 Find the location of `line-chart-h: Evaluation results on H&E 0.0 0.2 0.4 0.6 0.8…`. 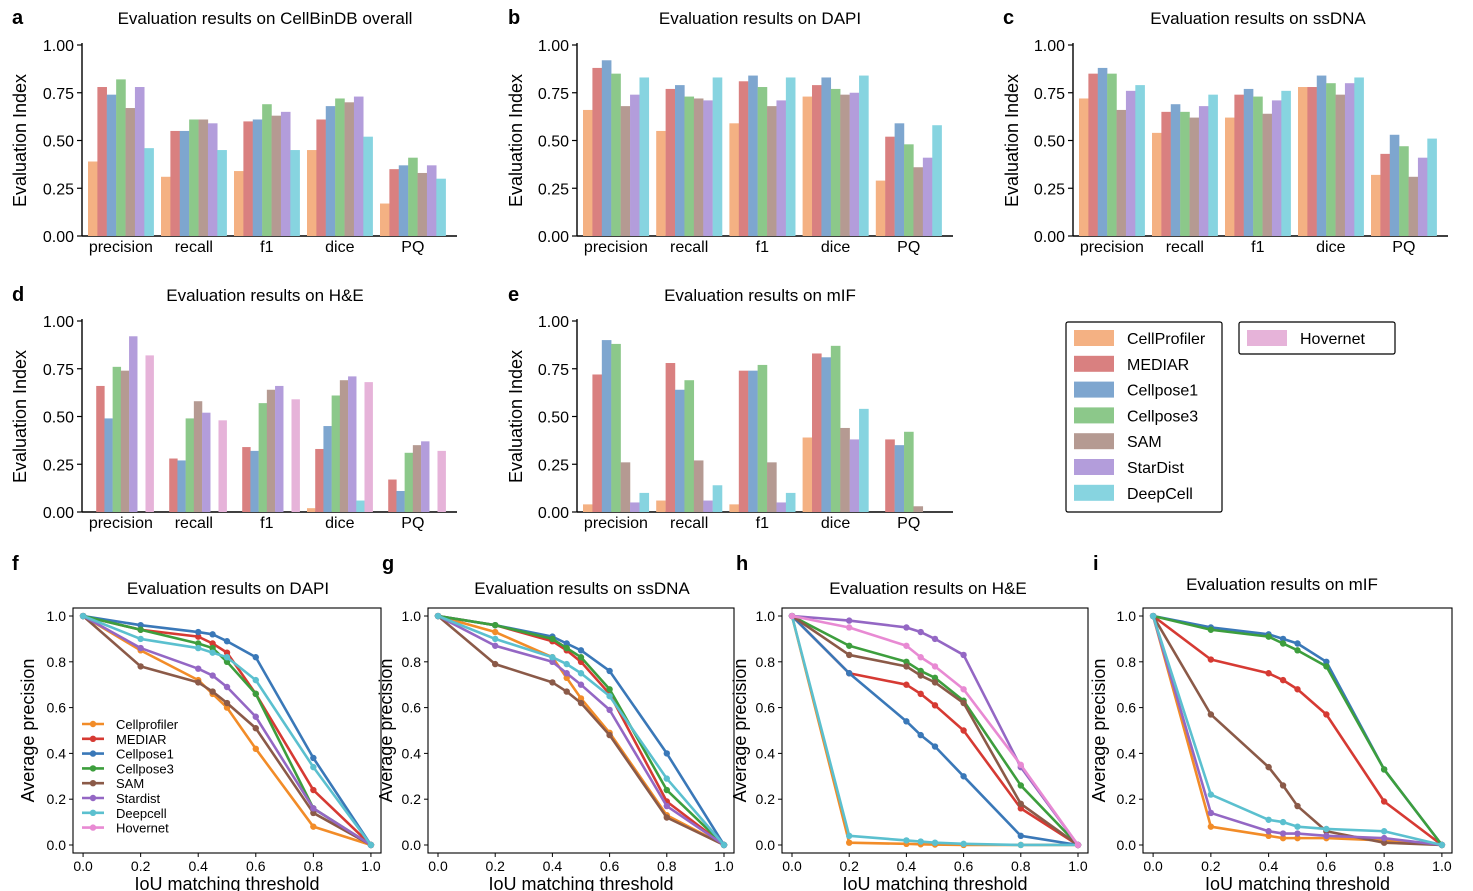

line-chart-h: Evaluation results on H&E 0.0 0.2 0.4 0.6 0.8… is located at coordinates (909, 735).